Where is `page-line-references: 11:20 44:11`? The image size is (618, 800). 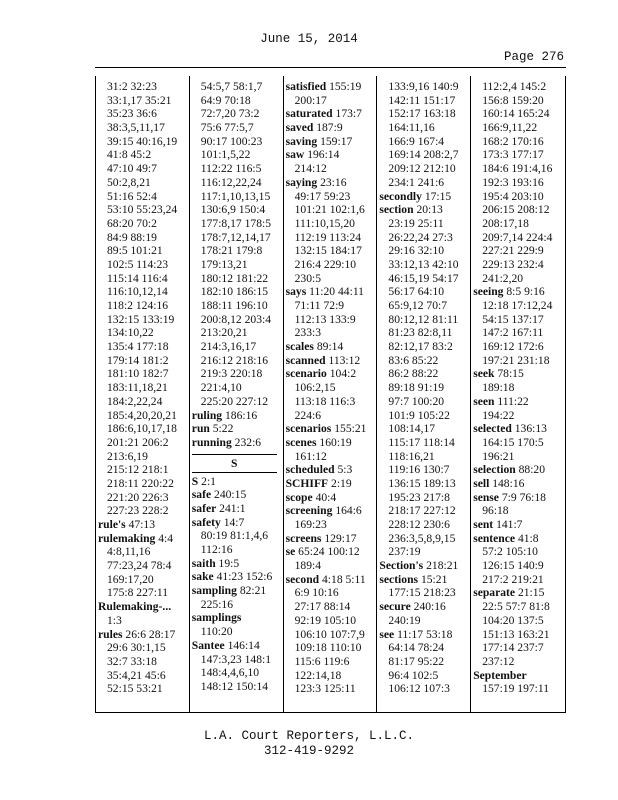
page-line-references: 11:20 44:11 is located at coordinates (336, 292).